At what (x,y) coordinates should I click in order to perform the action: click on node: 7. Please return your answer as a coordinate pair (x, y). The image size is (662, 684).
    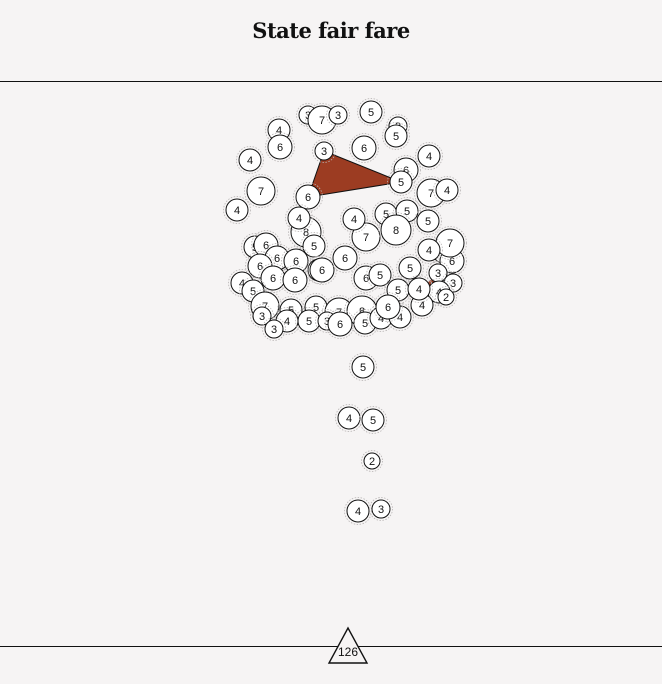
    Looking at the image, I should click on (261, 191).